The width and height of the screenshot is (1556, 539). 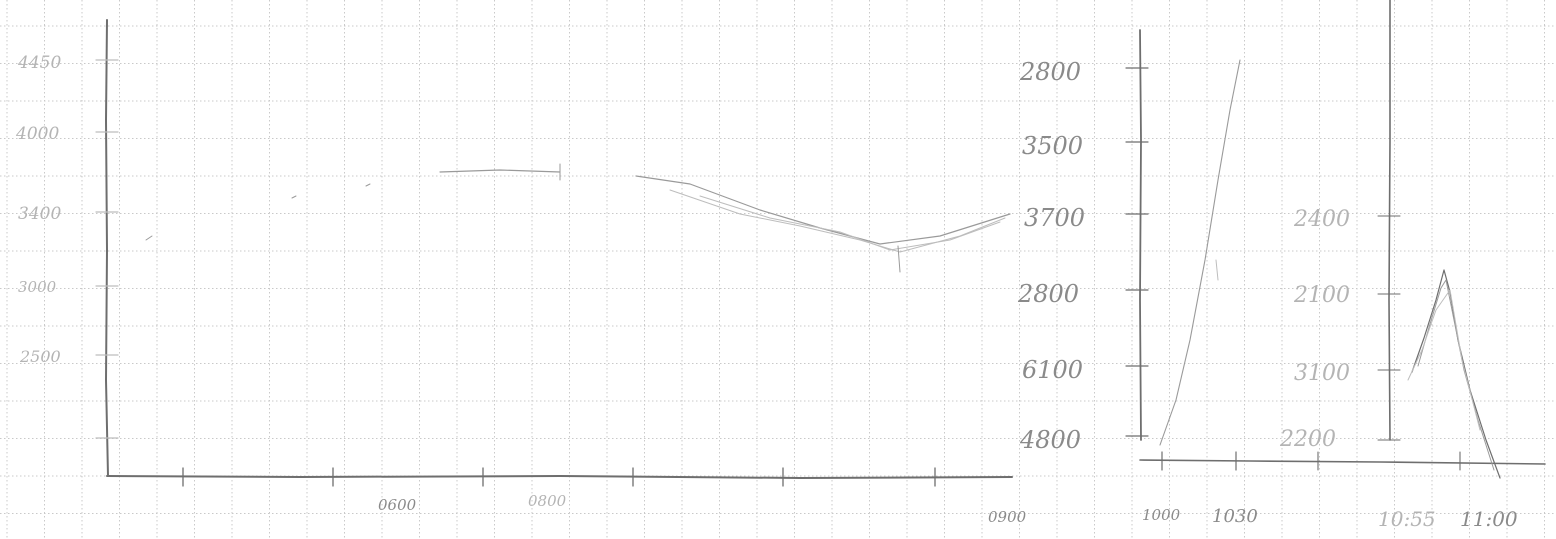 I want to click on left-x-tick-marks, so click(x=559, y=477).